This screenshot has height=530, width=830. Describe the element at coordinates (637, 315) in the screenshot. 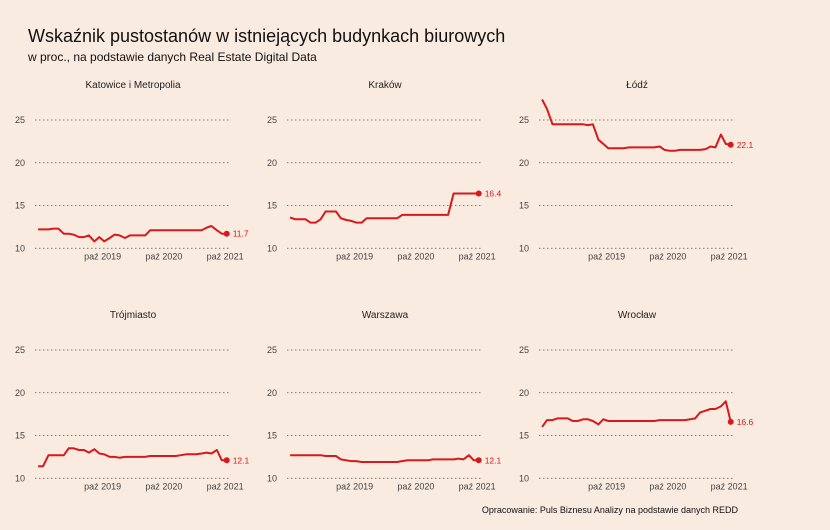

I see `panel-title: Wrocław` at that location.